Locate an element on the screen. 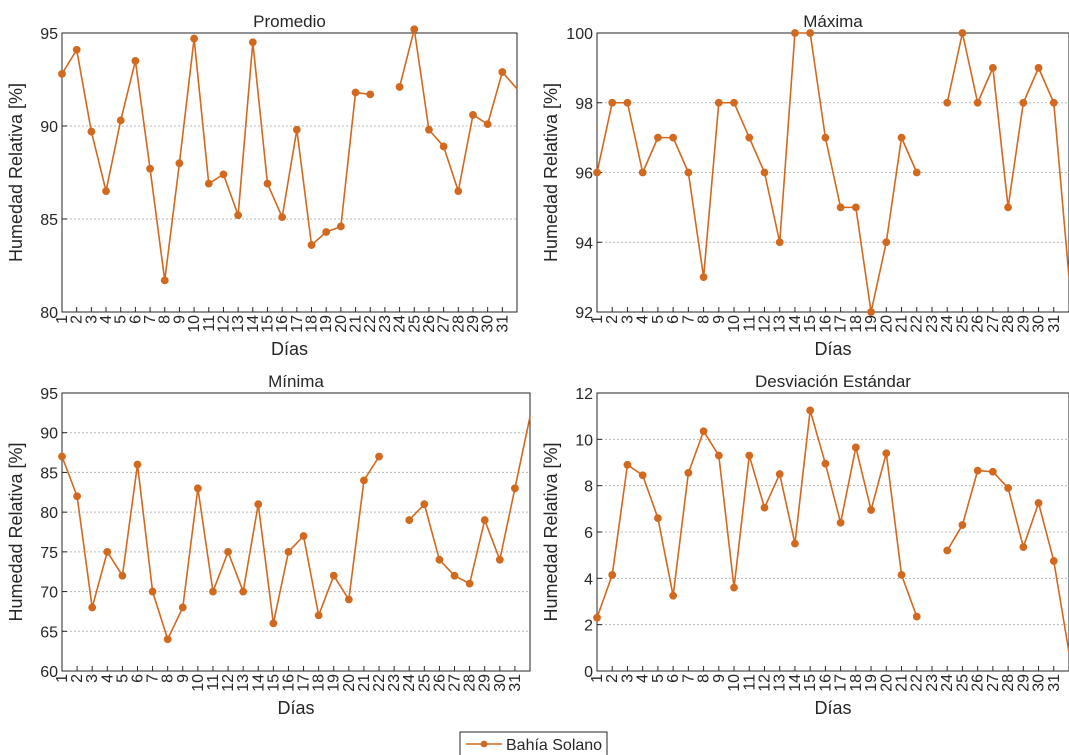 This screenshot has width=1069, height=755. chart1-title: Máxima is located at coordinates (833, 21).